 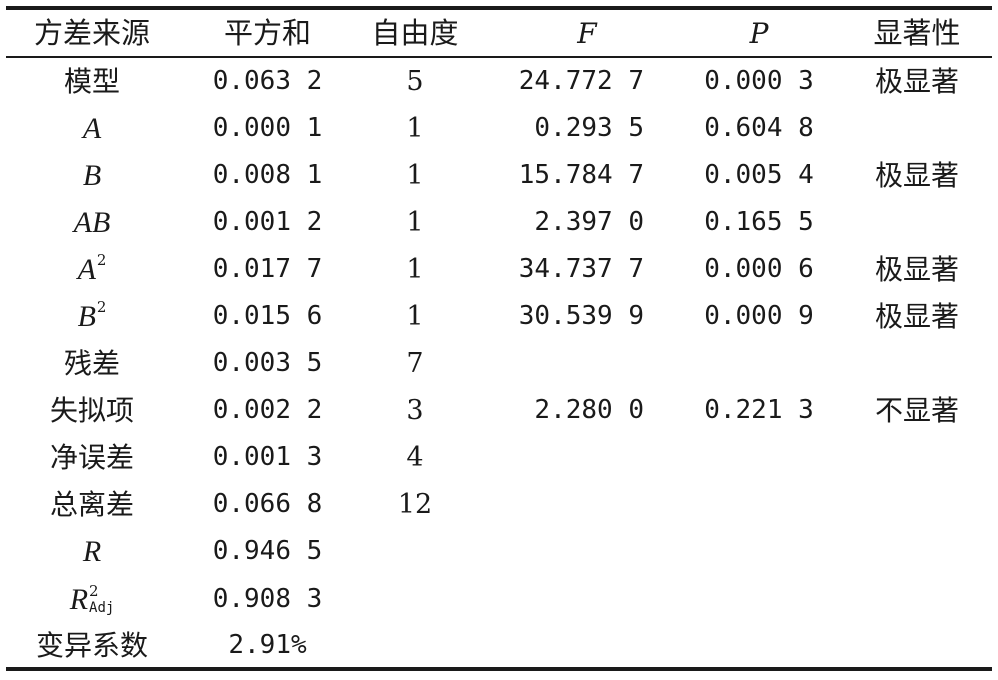 What do you see at coordinates (581, 269) in the screenshot?
I see `row-f: 34.737 7` at bounding box center [581, 269].